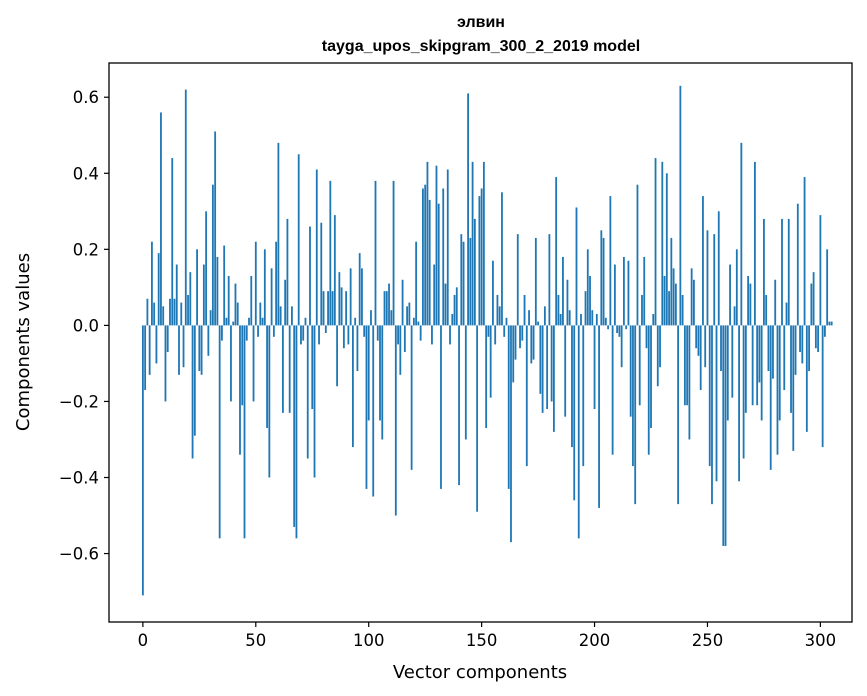  Describe the element at coordinates (708, 640) in the screenshot. I see `x-tick-label: 250` at that location.